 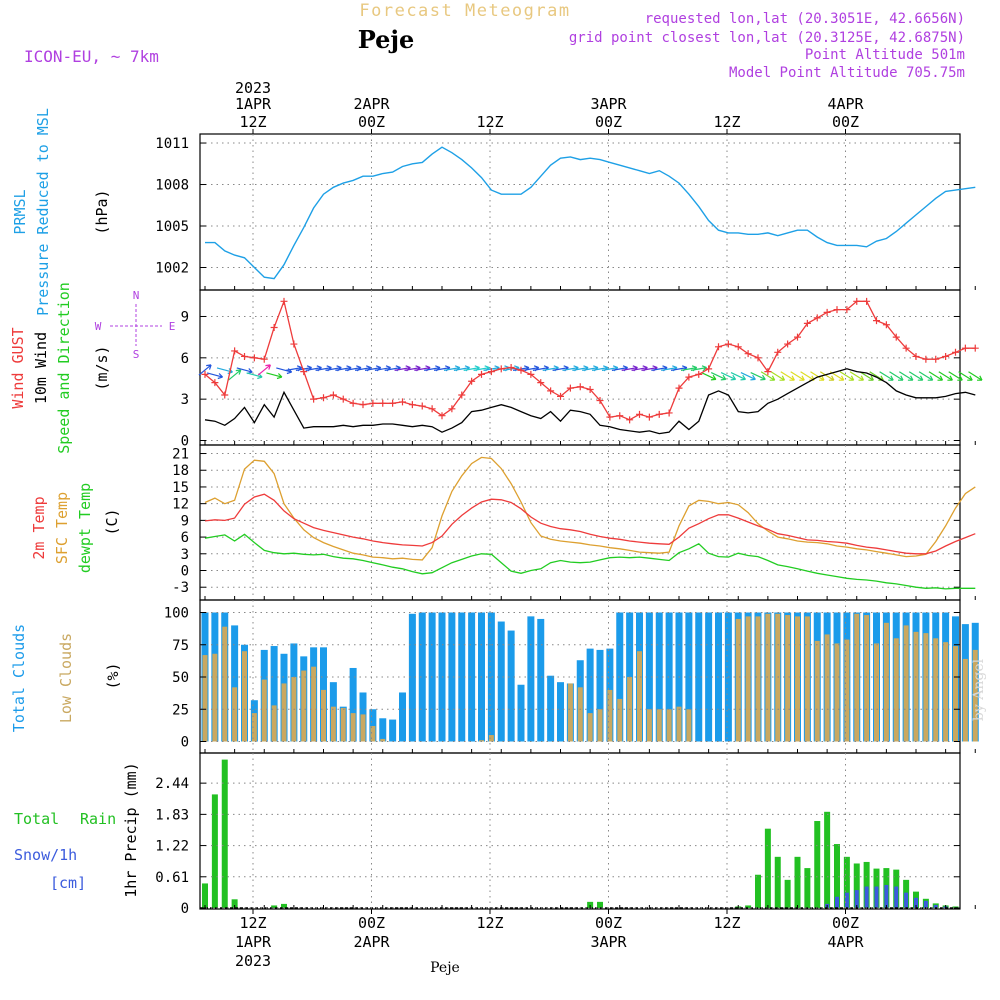 I want to click on requested-location: requested lon,lat (20.3051E, 42.6656N), so click(x=805, y=19).